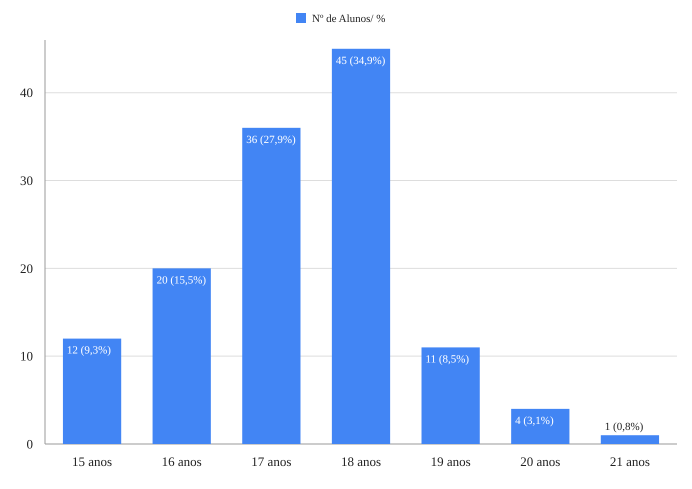  What do you see at coordinates (448, 359) in the screenshot?
I see `text: 11 (8,5%)` at bounding box center [448, 359].